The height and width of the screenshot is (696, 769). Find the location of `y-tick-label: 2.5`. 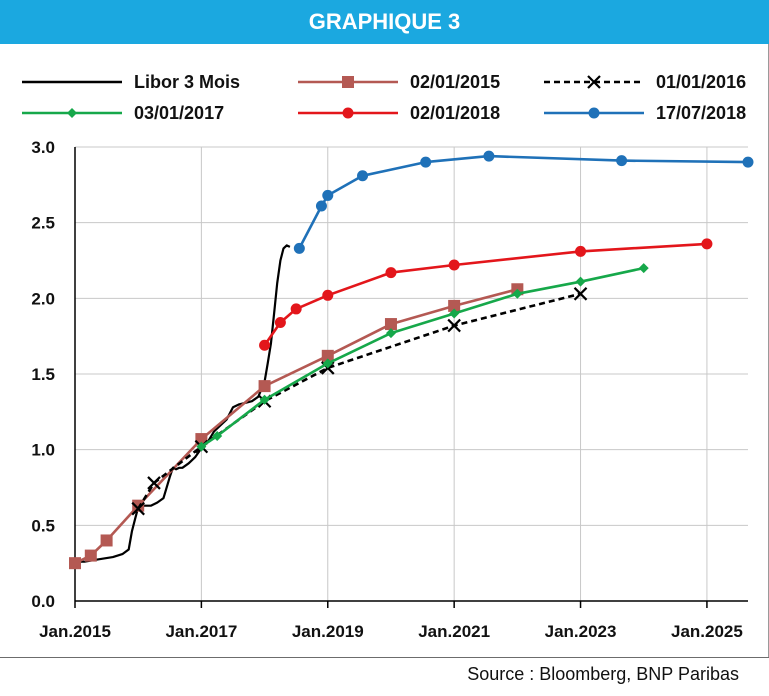

y-tick-label: 2.5 is located at coordinates (43, 223).